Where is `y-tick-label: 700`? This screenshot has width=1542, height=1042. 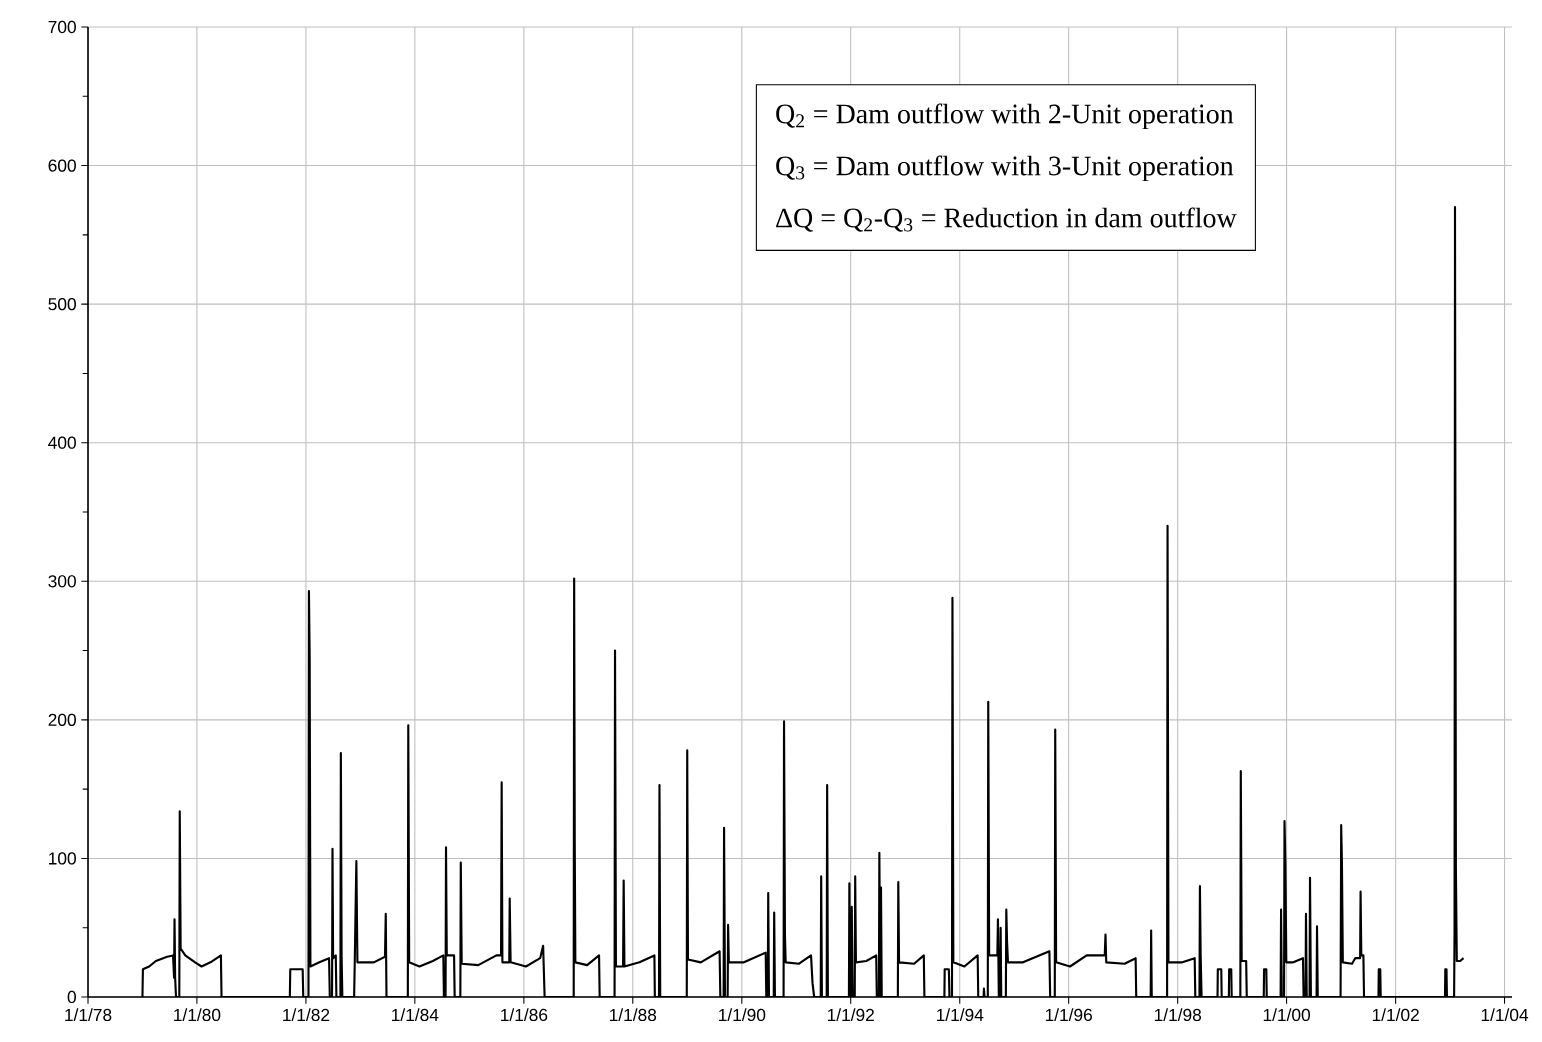
y-tick-label: 700 is located at coordinates (62, 27).